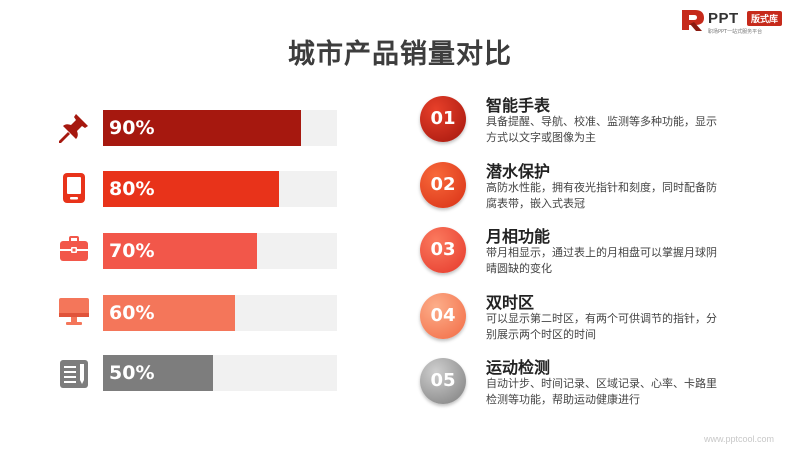 The height and width of the screenshot is (450, 800). What do you see at coordinates (510, 302) in the screenshot?
I see `feature-title: 双时区` at bounding box center [510, 302].